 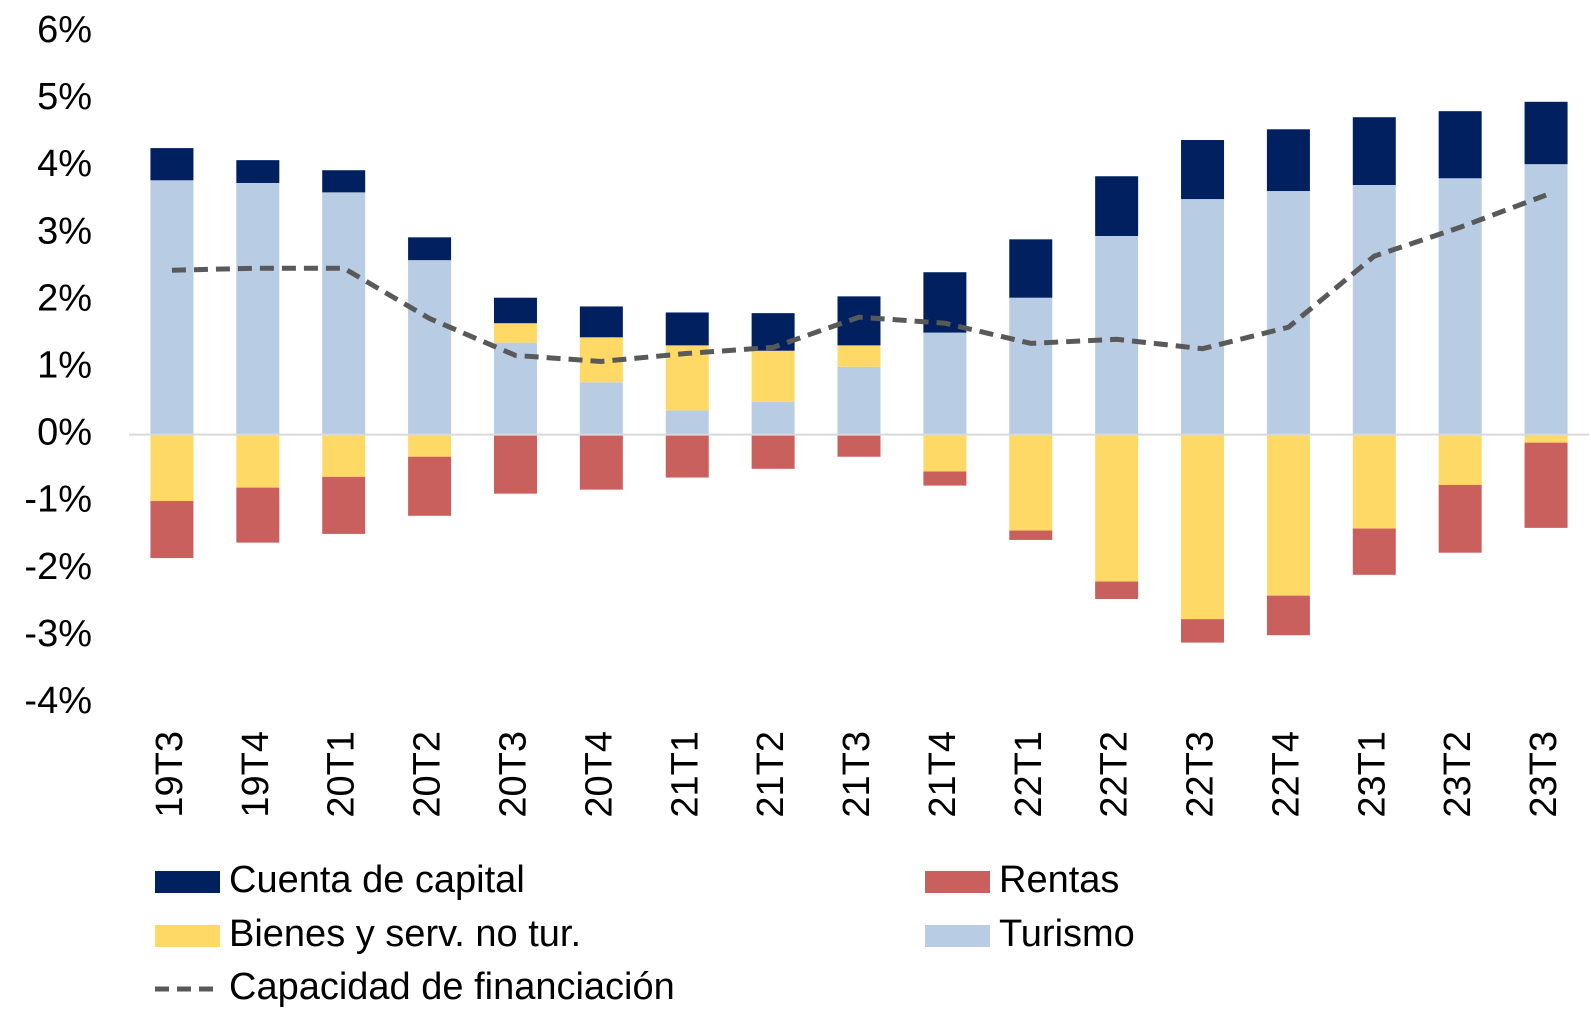 I want to click on x-tick-label: 21T3, so click(x=857, y=774).